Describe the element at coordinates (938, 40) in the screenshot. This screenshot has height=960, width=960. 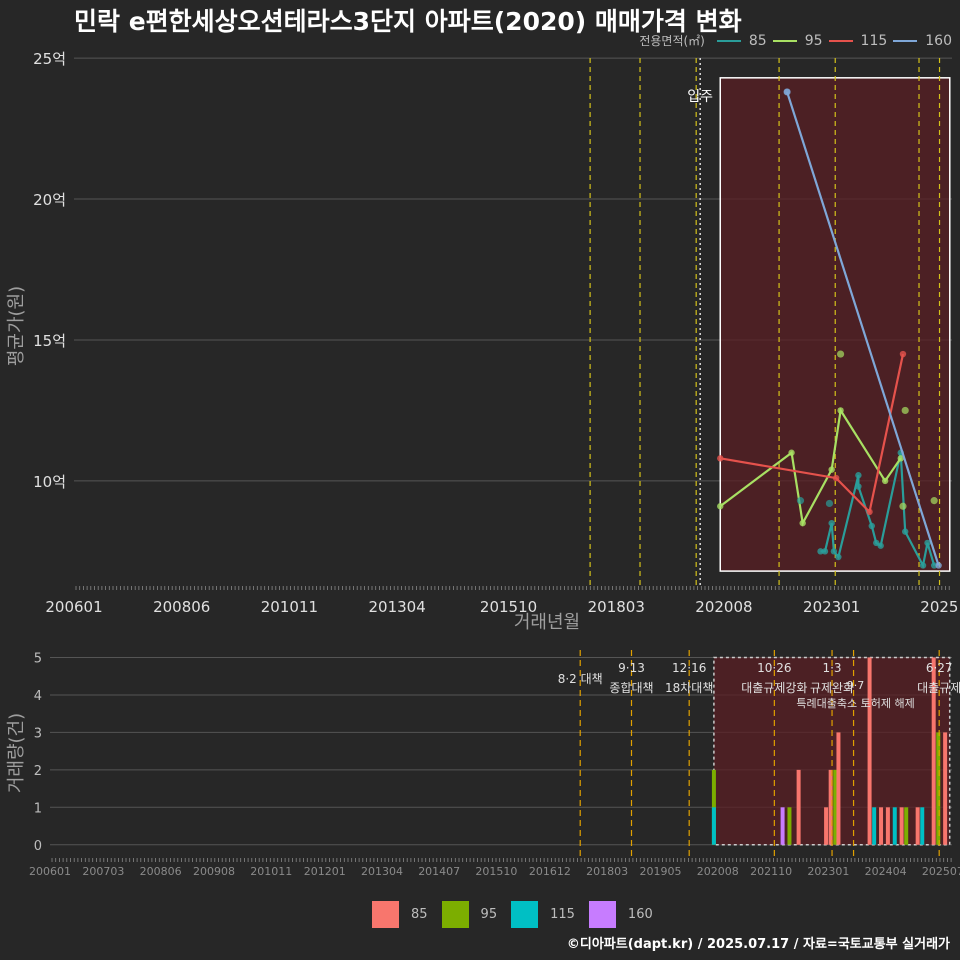
I see `legend-label-160: 160` at that location.